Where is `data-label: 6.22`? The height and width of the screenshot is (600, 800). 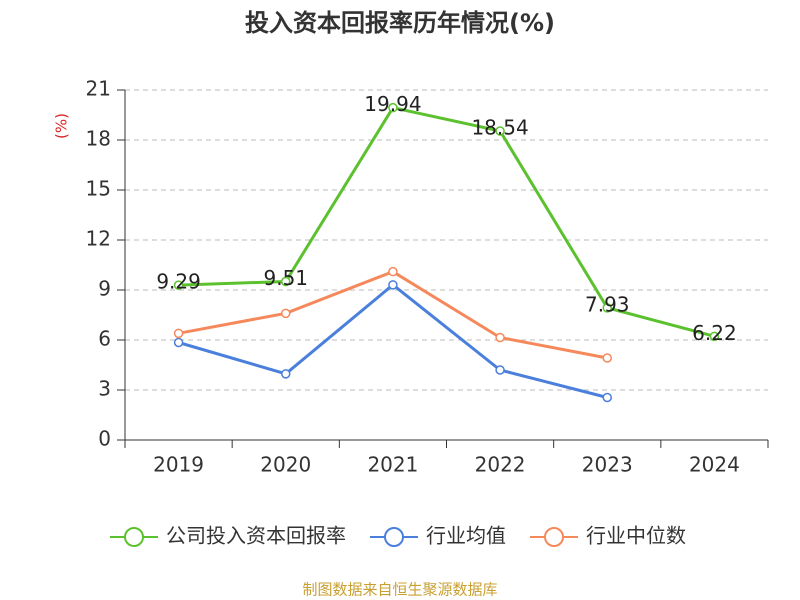 data-label: 6.22 is located at coordinates (714, 333).